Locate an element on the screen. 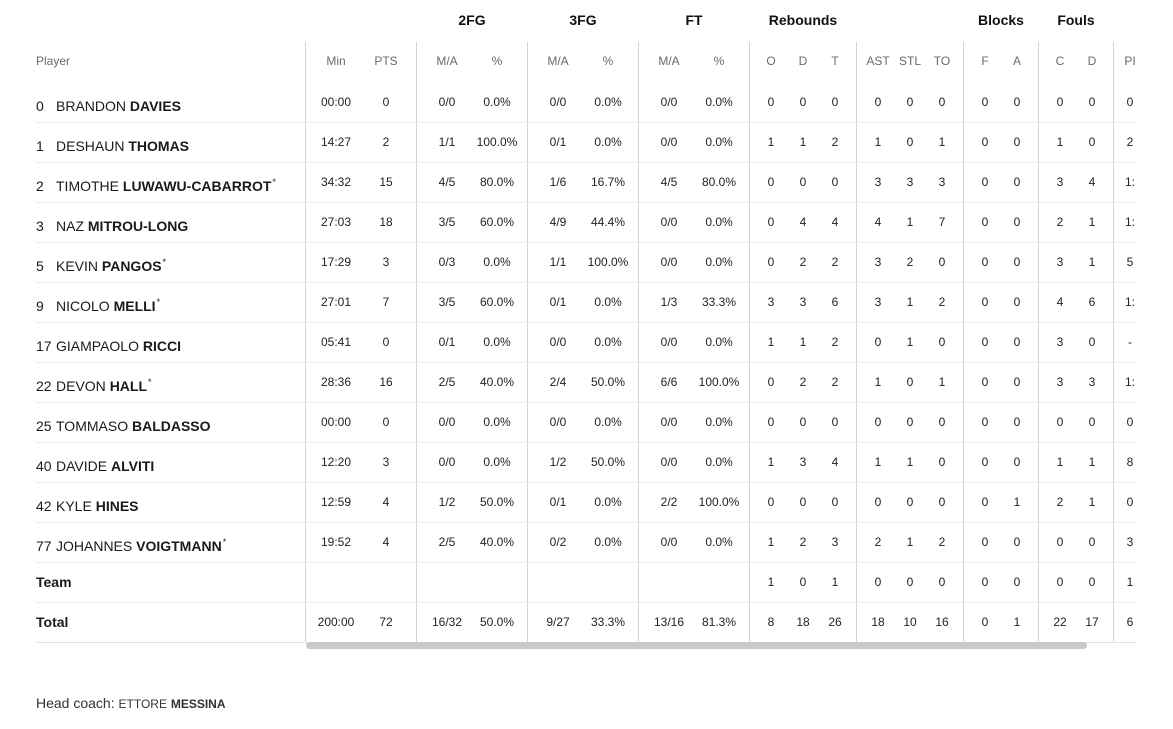 Image resolution: width=1173 pixels, height=729 pixels. 3fg-pct-cell: 0.0% is located at coordinates (608, 422).